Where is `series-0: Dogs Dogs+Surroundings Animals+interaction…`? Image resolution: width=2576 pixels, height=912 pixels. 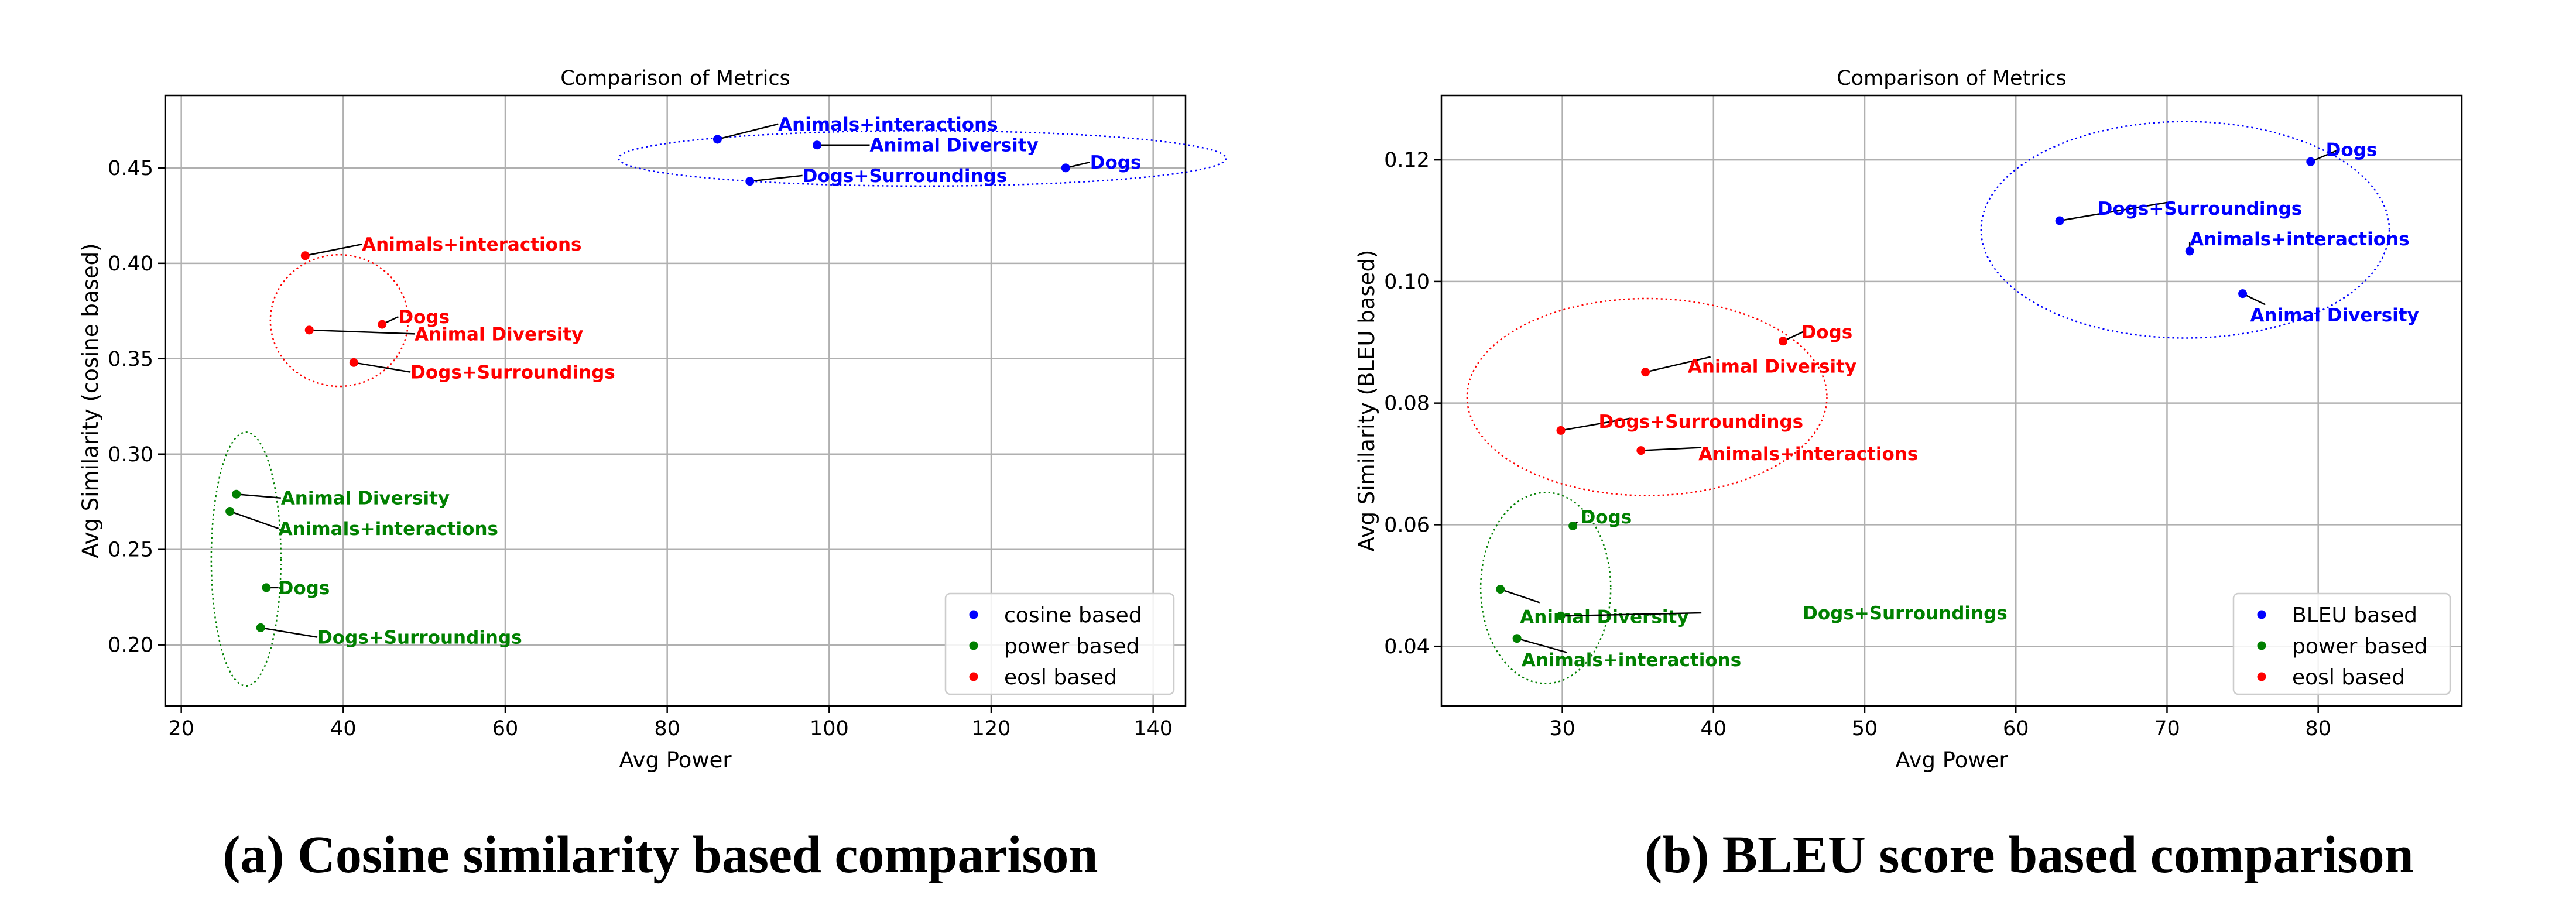
series-0: Dogs Dogs+Surroundings Animals+interaction… is located at coordinates (2237, 232).